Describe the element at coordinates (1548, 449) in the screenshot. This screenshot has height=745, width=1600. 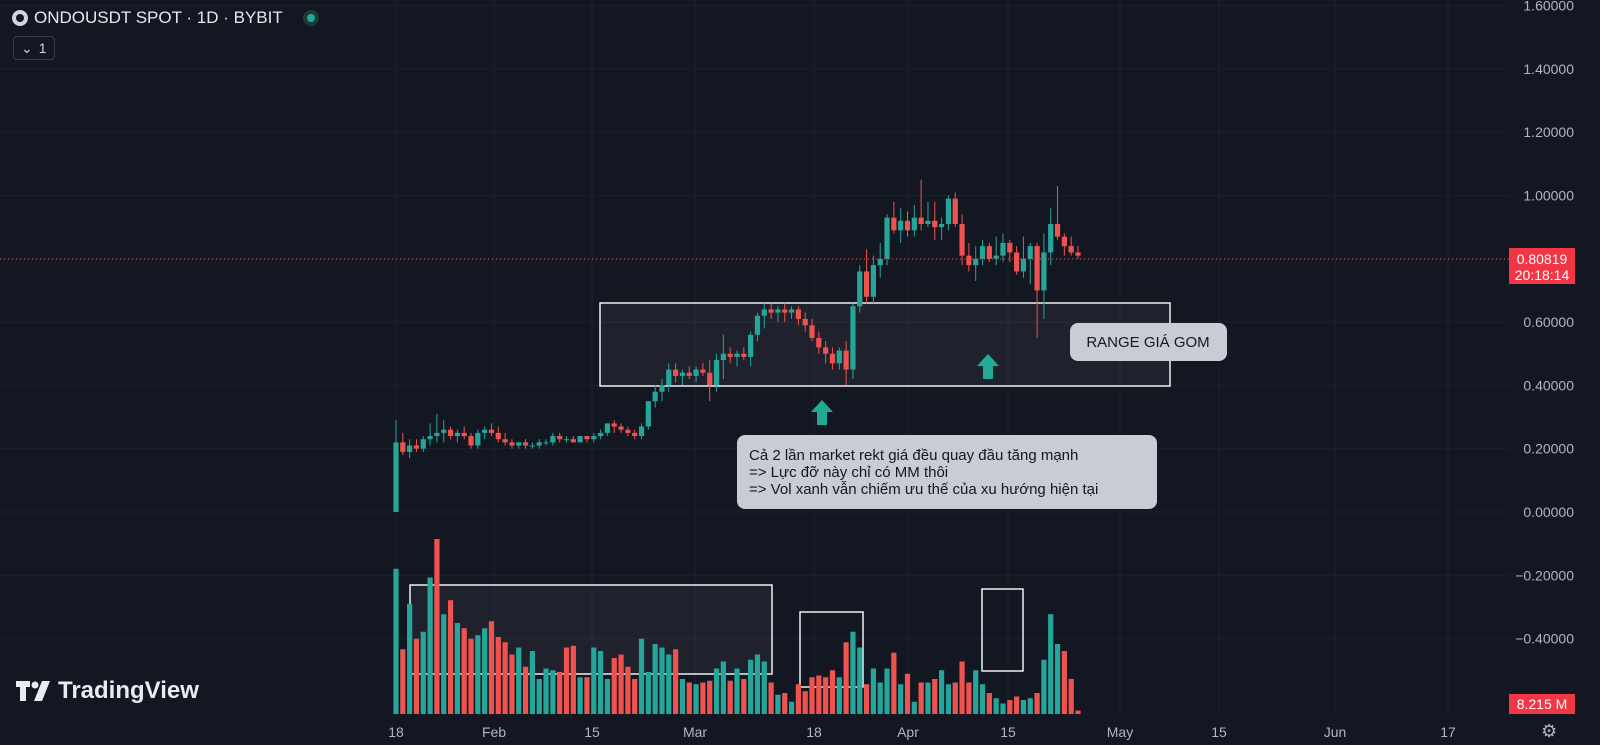
I see `price-tick-label: 0.20000` at that location.